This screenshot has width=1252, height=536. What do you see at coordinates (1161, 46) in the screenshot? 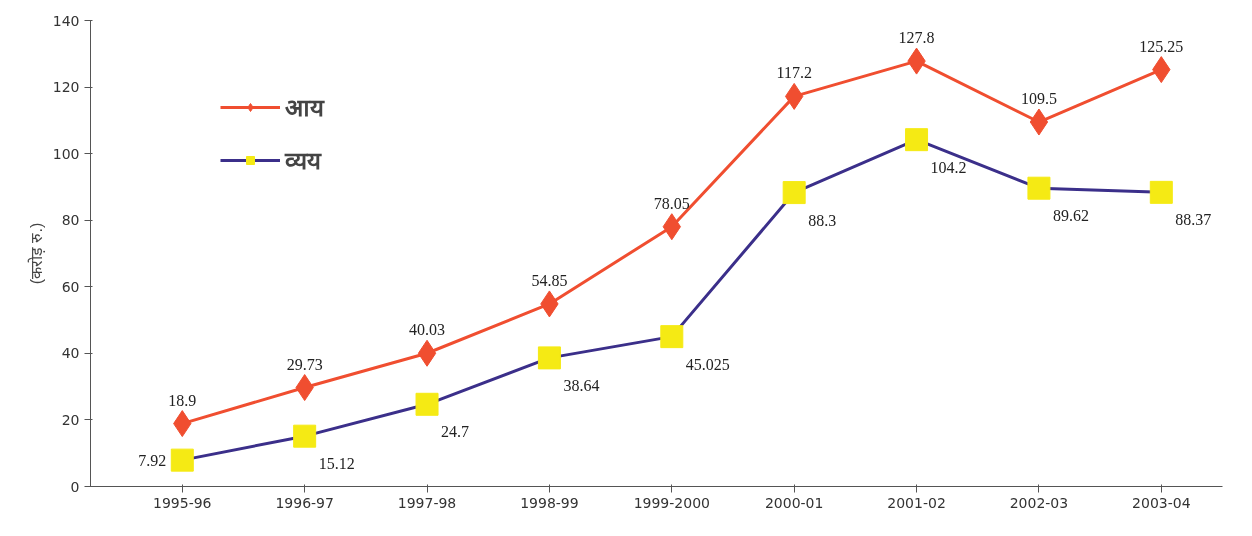
I see `data-label: 125.25` at bounding box center [1161, 46].